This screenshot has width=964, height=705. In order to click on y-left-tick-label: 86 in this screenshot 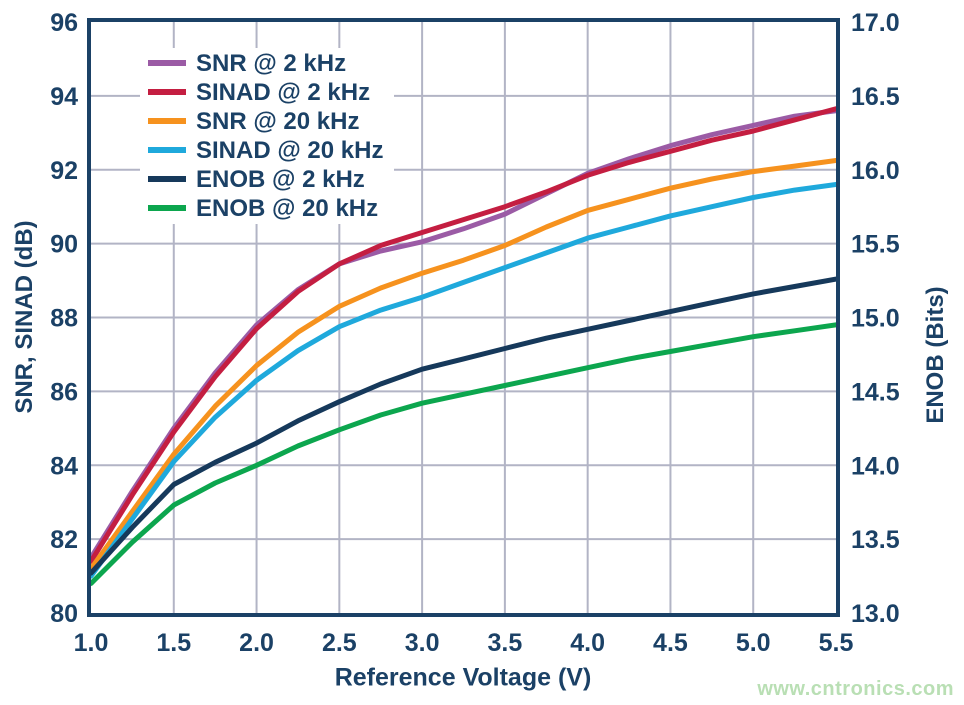, I will do `click(64, 392)`.